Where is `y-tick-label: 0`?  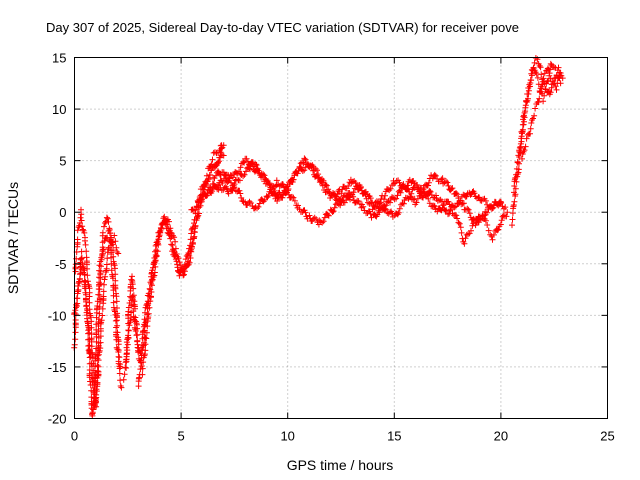
y-tick-label: 0 is located at coordinates (62, 212).